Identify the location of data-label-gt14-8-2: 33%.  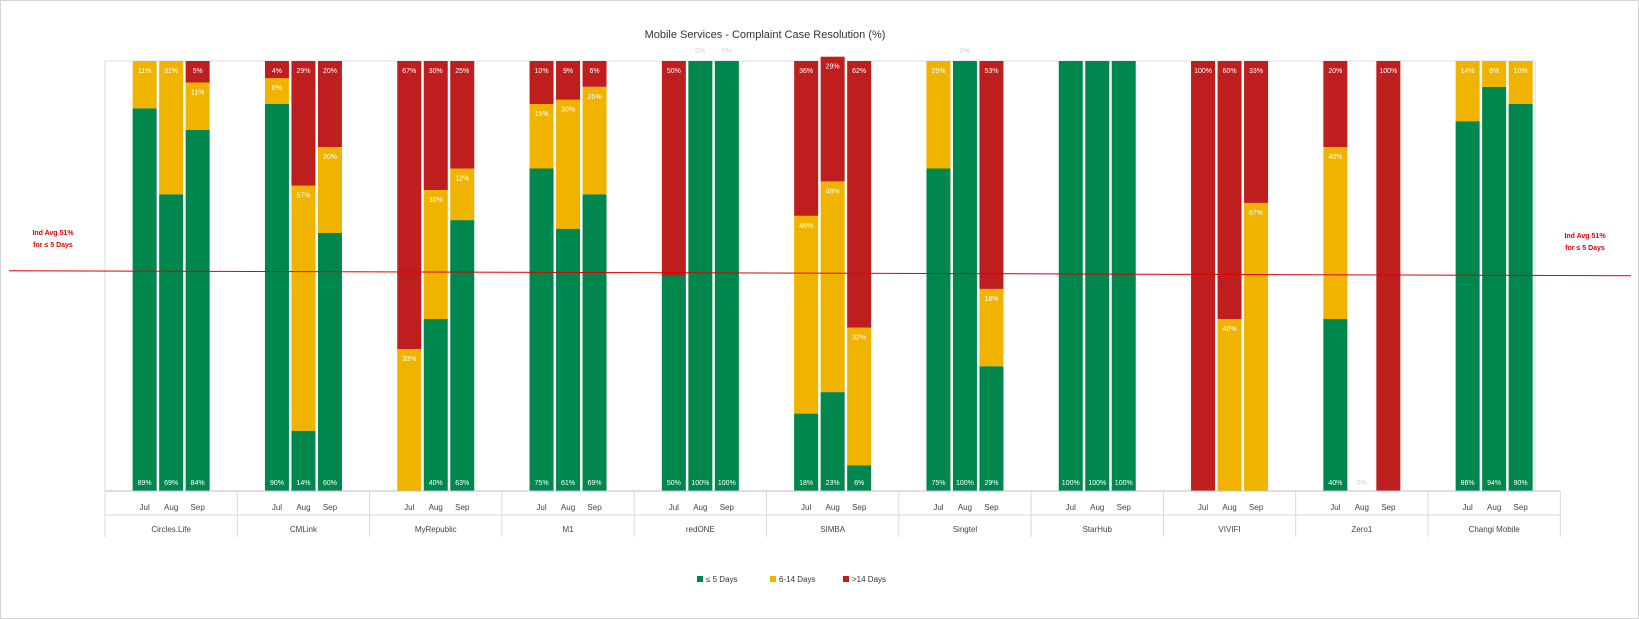
(1256, 71).